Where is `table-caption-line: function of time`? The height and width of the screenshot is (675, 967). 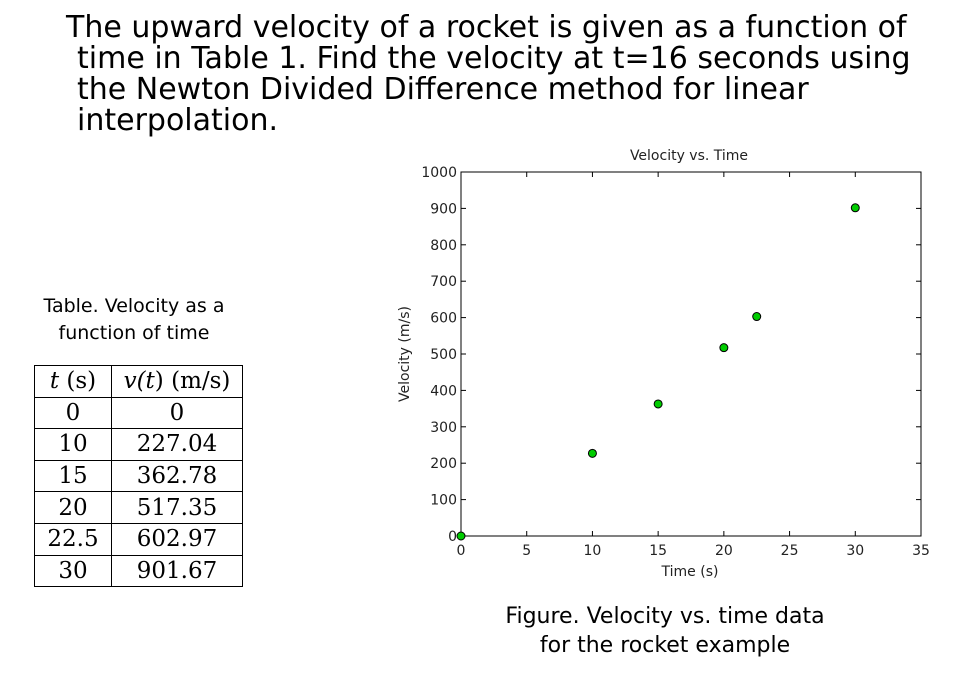
table-caption-line: function of time is located at coordinates (134, 333).